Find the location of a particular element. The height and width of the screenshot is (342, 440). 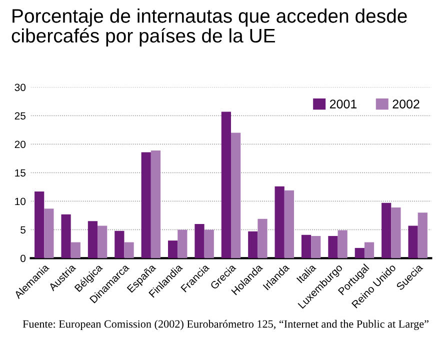

legend-label: 2001 is located at coordinates (343, 104).